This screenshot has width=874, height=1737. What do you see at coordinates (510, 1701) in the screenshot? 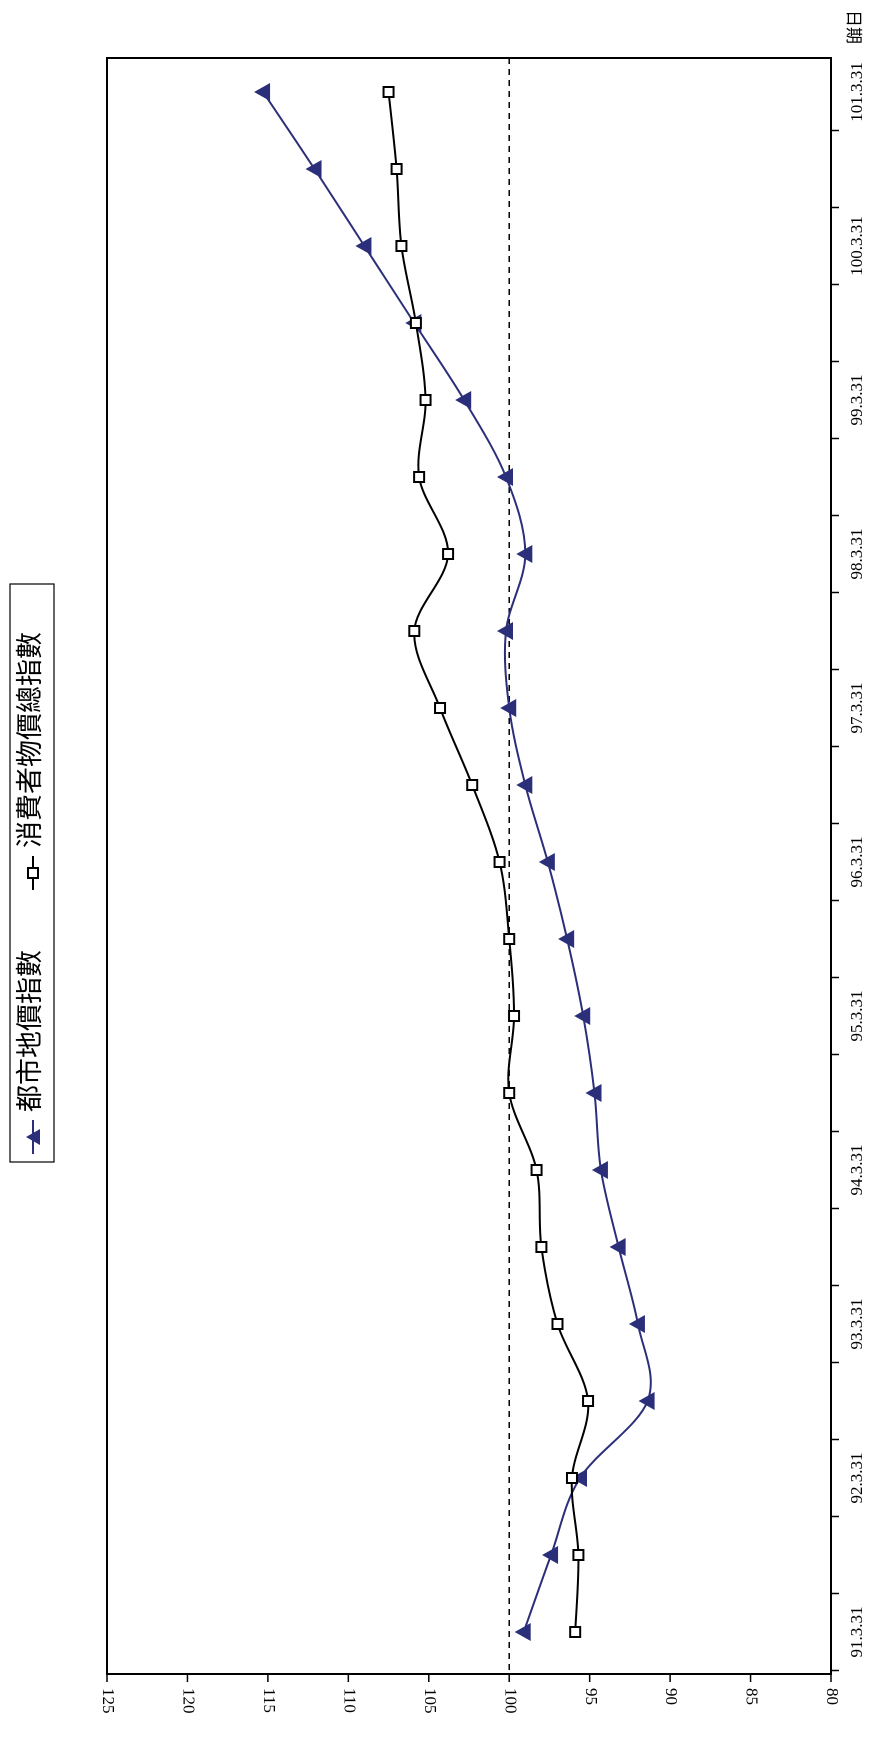
I see `value-tick-label: 100` at bounding box center [510, 1701].